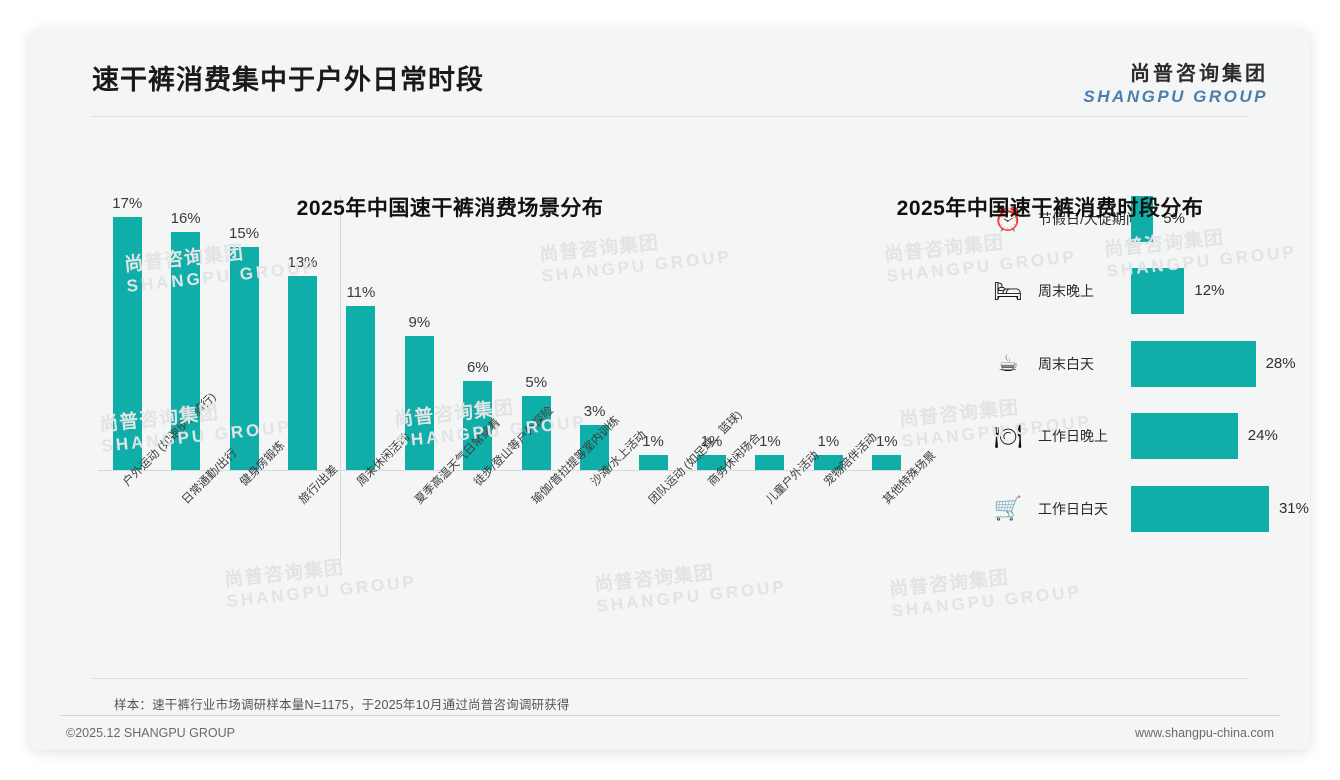 The height and width of the screenshot is (780, 1340). What do you see at coordinates (1008, 435) in the screenshot?
I see `dinner-plate-icon: 🍽` at bounding box center [1008, 435].